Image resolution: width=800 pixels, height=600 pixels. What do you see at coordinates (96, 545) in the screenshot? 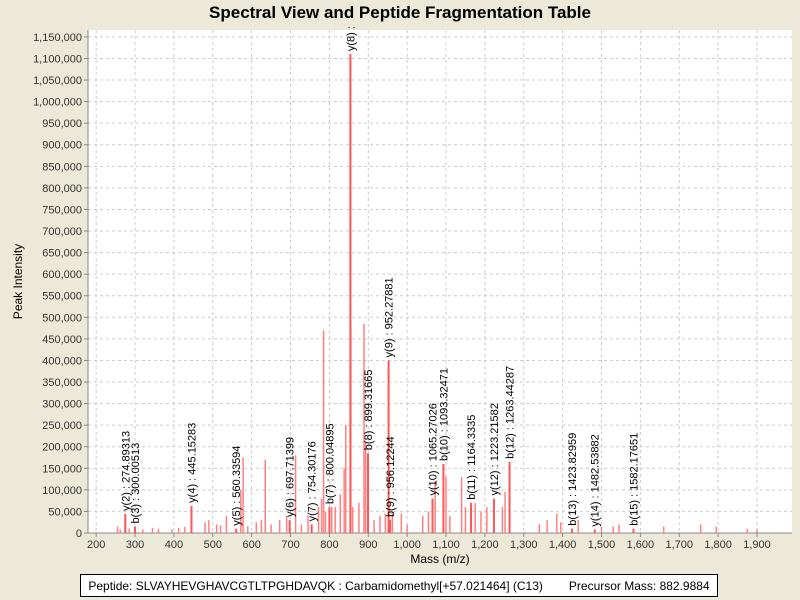
I see `x-tick-label: 200` at bounding box center [96, 545].